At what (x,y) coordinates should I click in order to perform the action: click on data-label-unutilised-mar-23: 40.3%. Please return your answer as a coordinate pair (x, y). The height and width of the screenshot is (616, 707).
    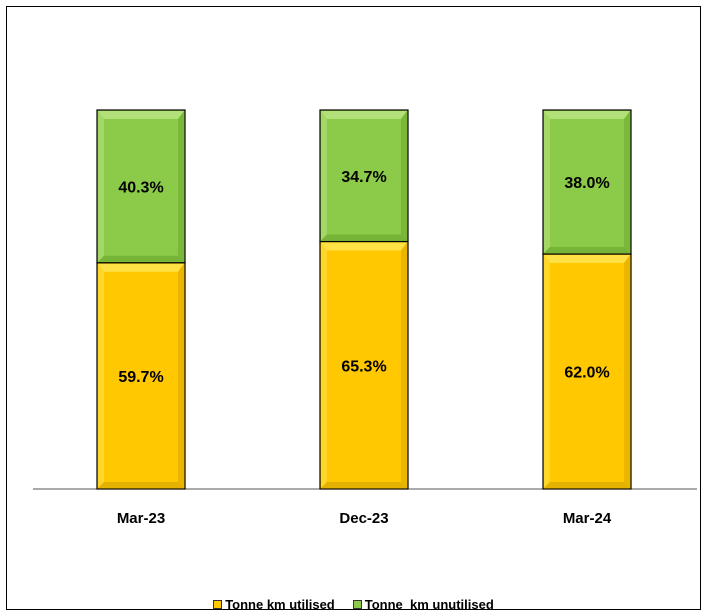
    Looking at the image, I should click on (140, 187).